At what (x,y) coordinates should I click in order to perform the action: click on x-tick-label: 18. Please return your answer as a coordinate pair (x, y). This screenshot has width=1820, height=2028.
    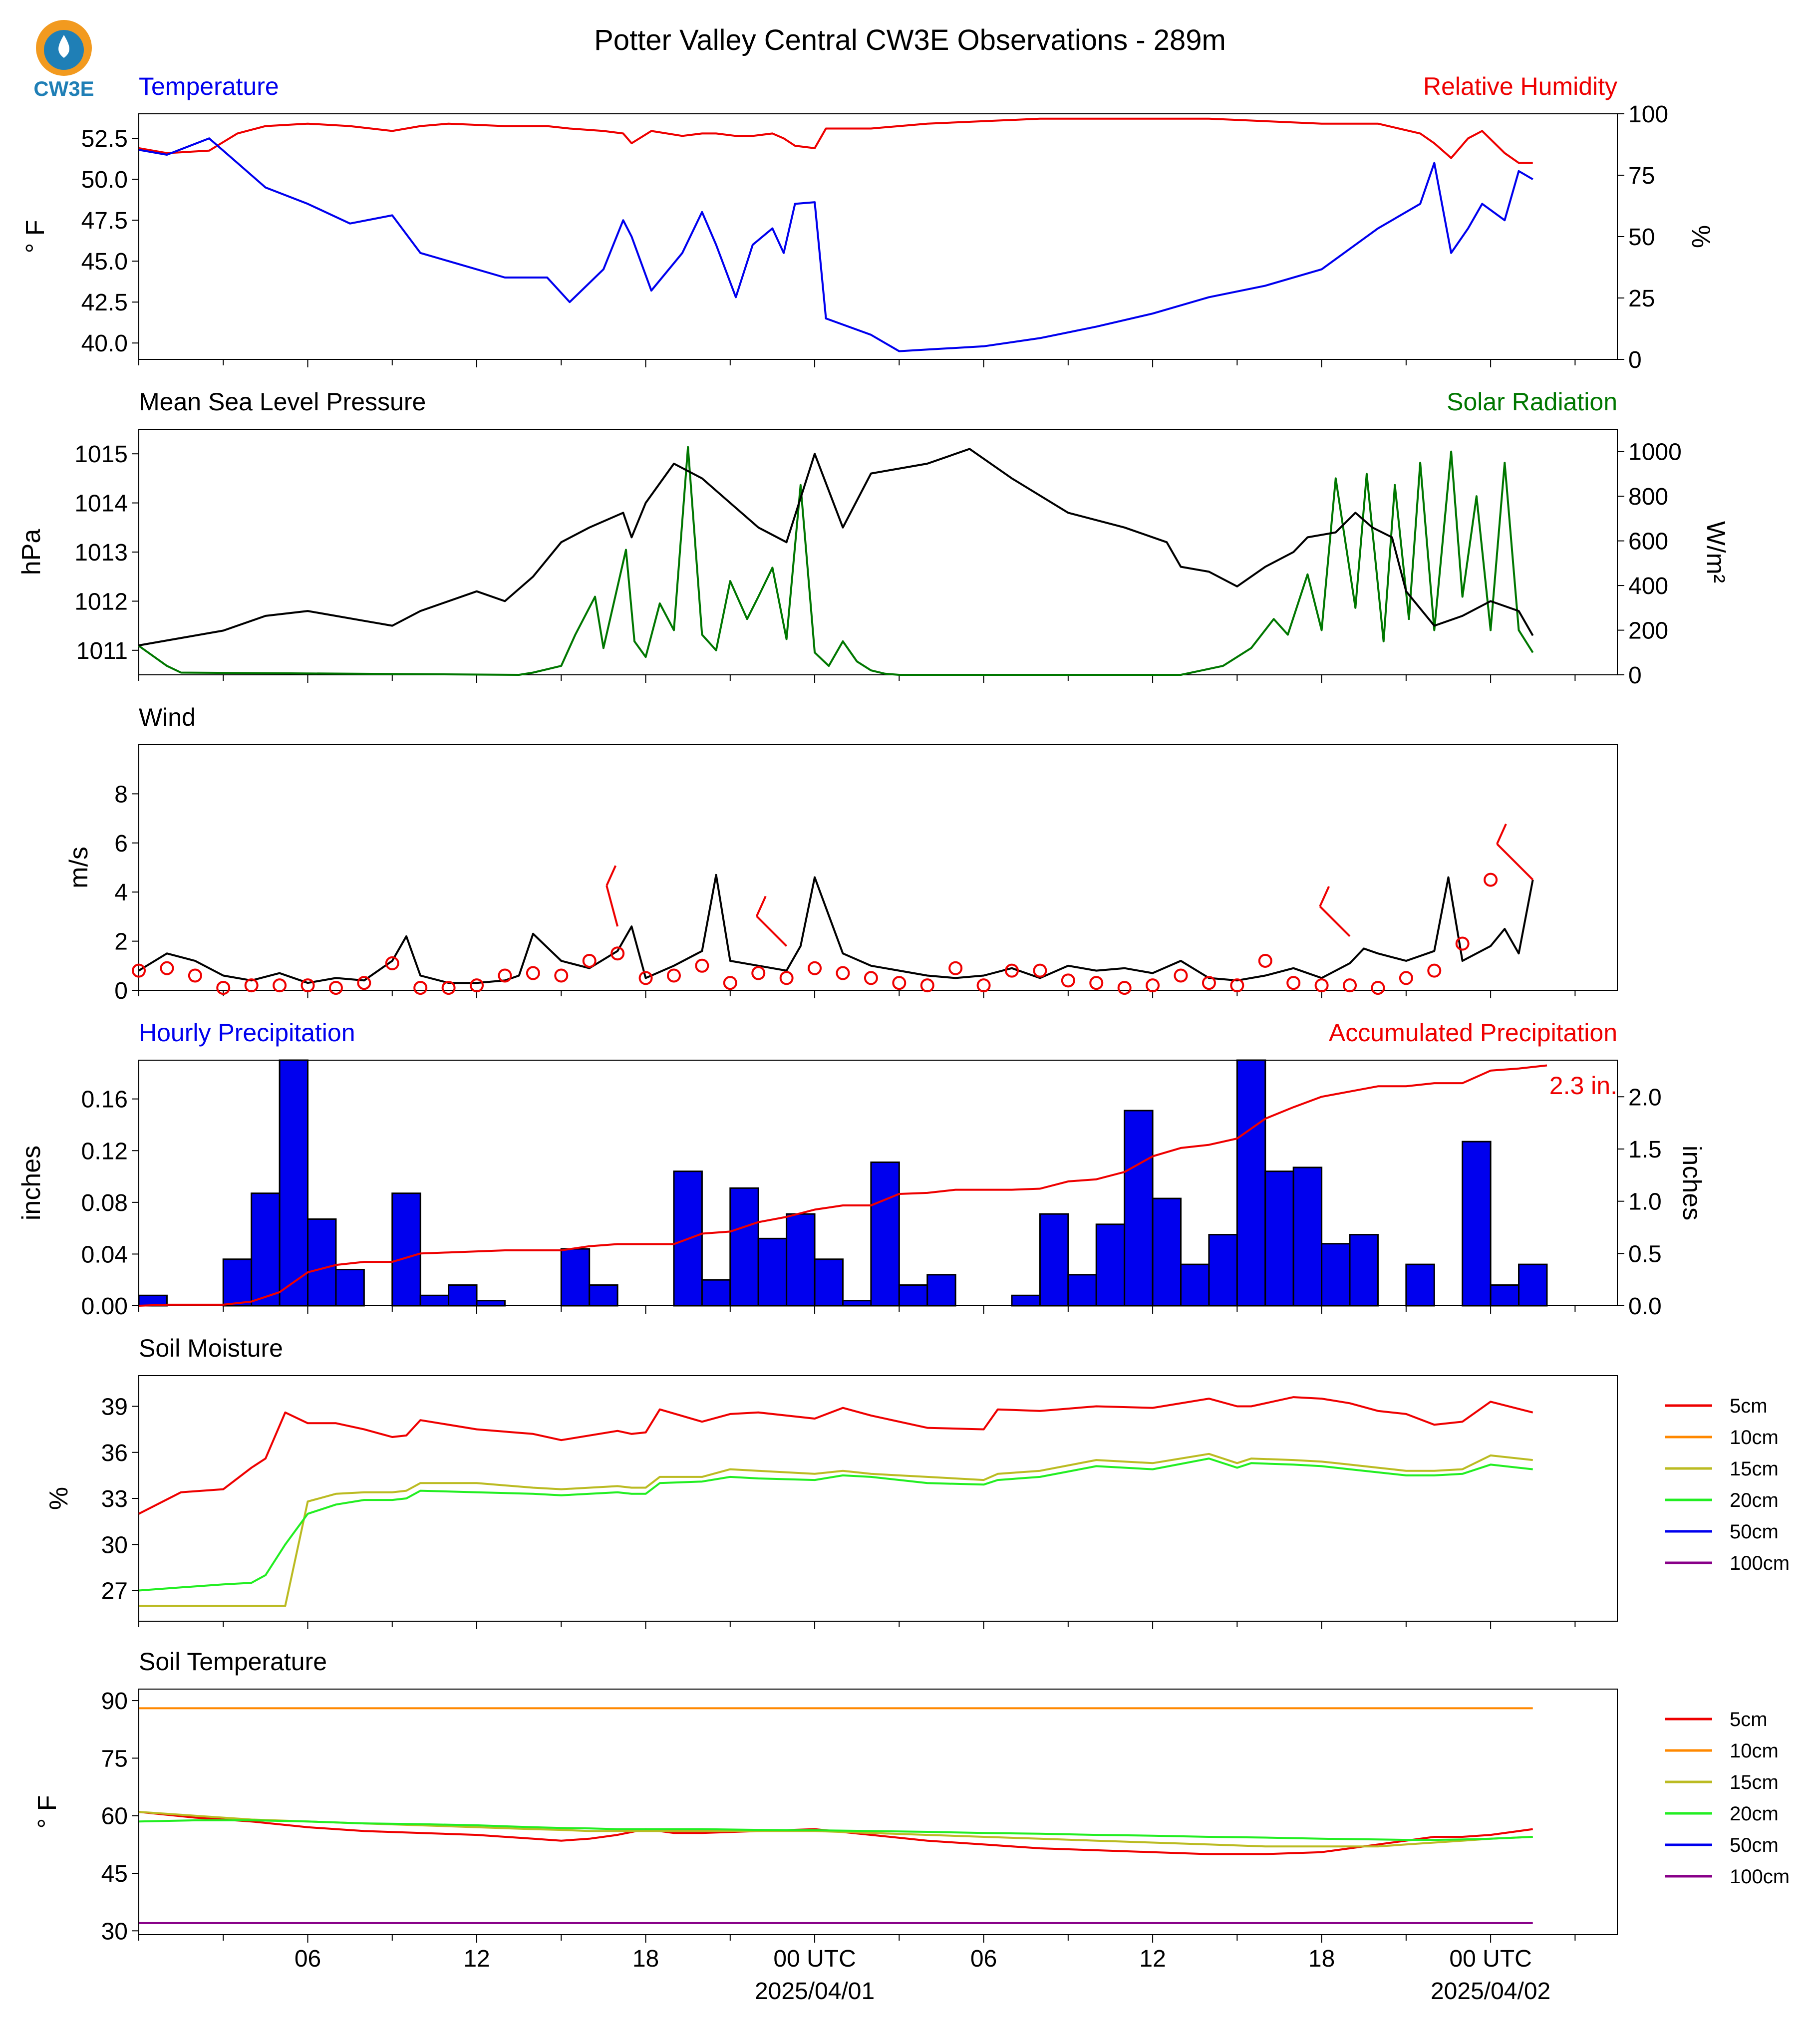
    Looking at the image, I should click on (645, 1959).